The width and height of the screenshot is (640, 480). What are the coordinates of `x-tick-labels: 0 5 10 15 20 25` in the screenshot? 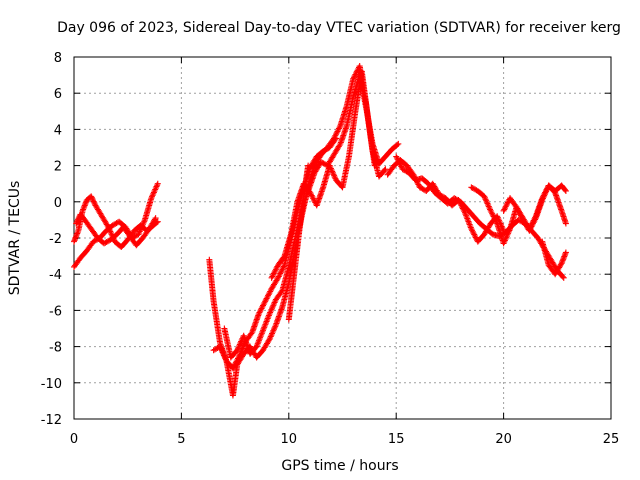 It's located at (344, 439).